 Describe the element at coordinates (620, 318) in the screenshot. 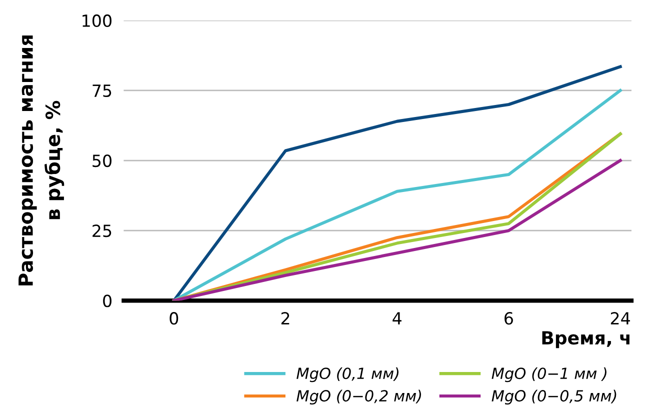

I see `x-tick-label: 24` at that location.